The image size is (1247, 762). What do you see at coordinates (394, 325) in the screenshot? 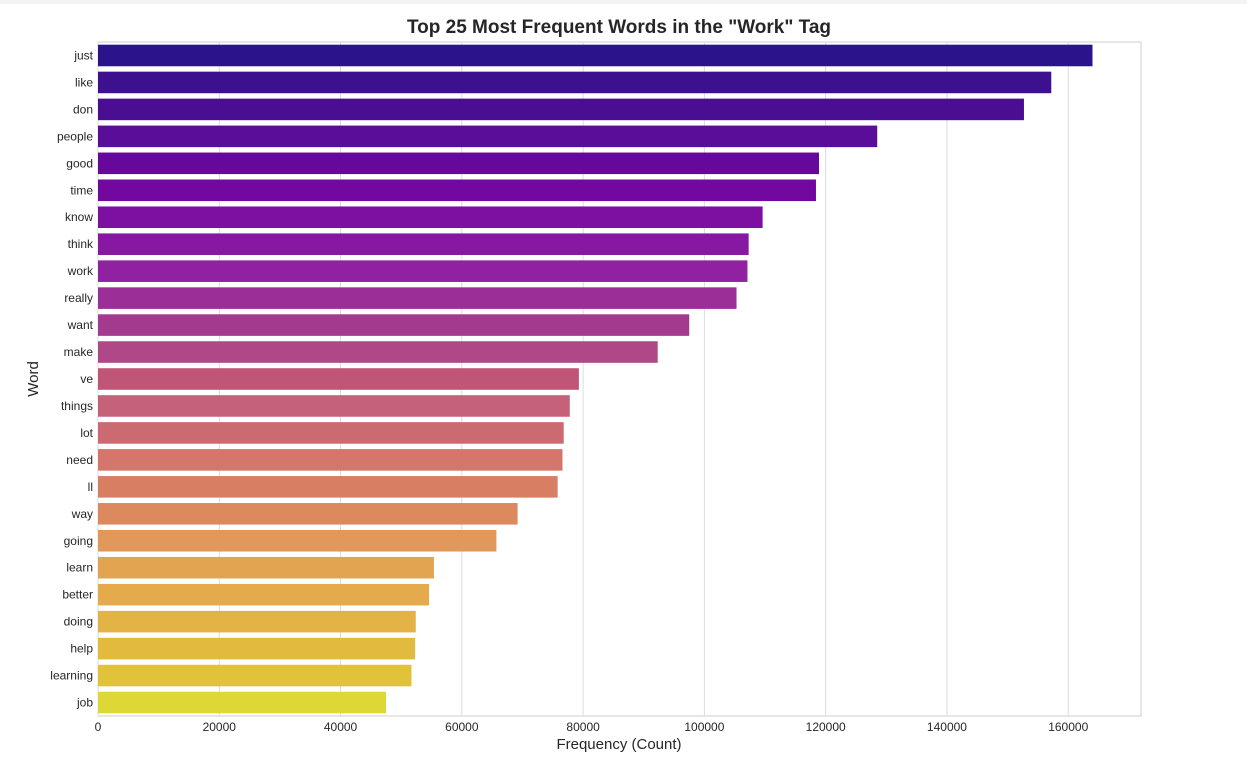
I see `bar-want` at bounding box center [394, 325].